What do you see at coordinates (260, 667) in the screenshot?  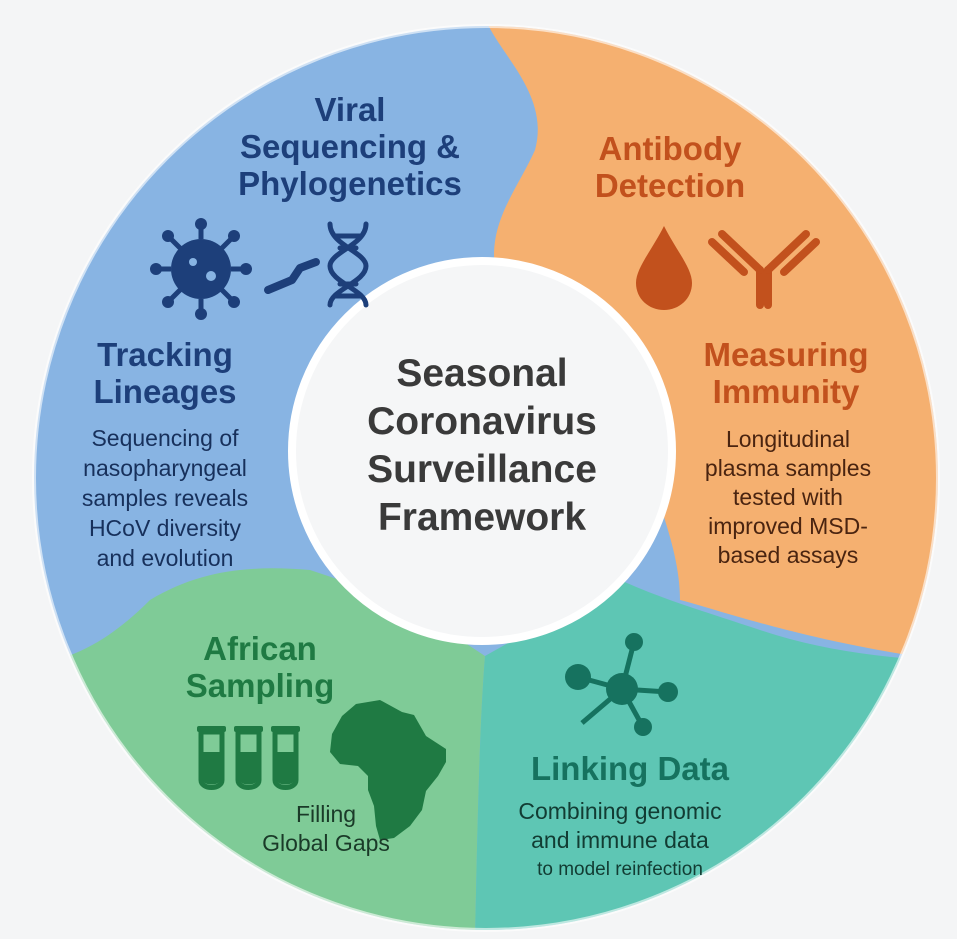 I see `african-title: African Sampling` at bounding box center [260, 667].